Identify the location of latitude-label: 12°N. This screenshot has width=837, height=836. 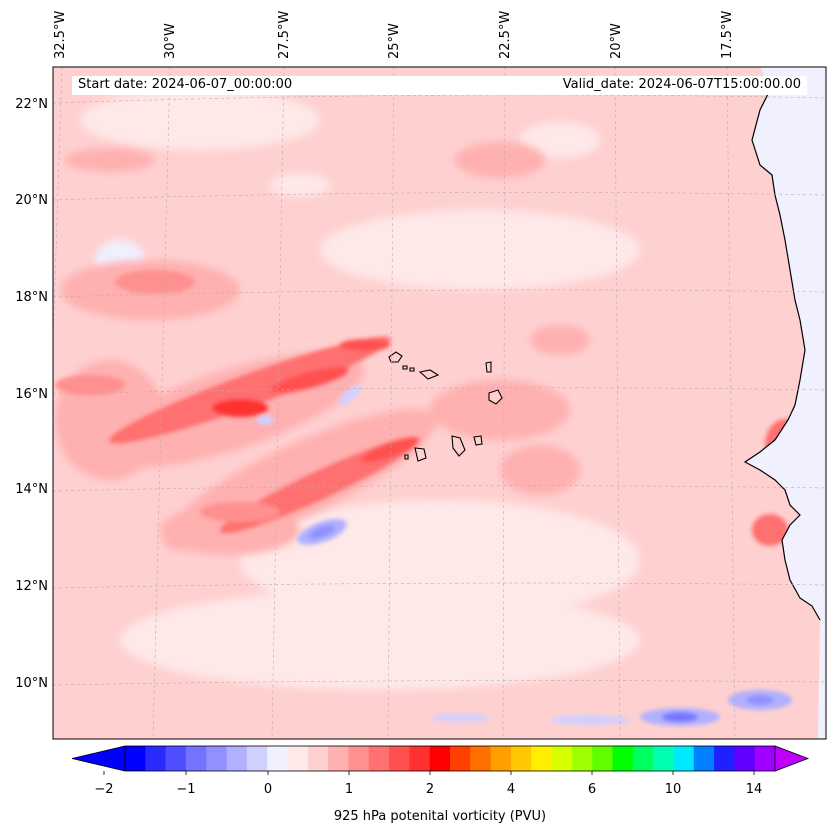
(31, 586).